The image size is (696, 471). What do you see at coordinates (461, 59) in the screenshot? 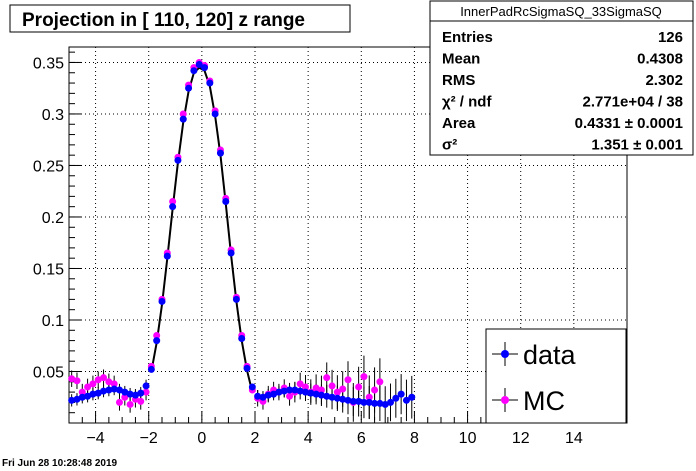
I see `stats-row-label: Mean` at bounding box center [461, 59].